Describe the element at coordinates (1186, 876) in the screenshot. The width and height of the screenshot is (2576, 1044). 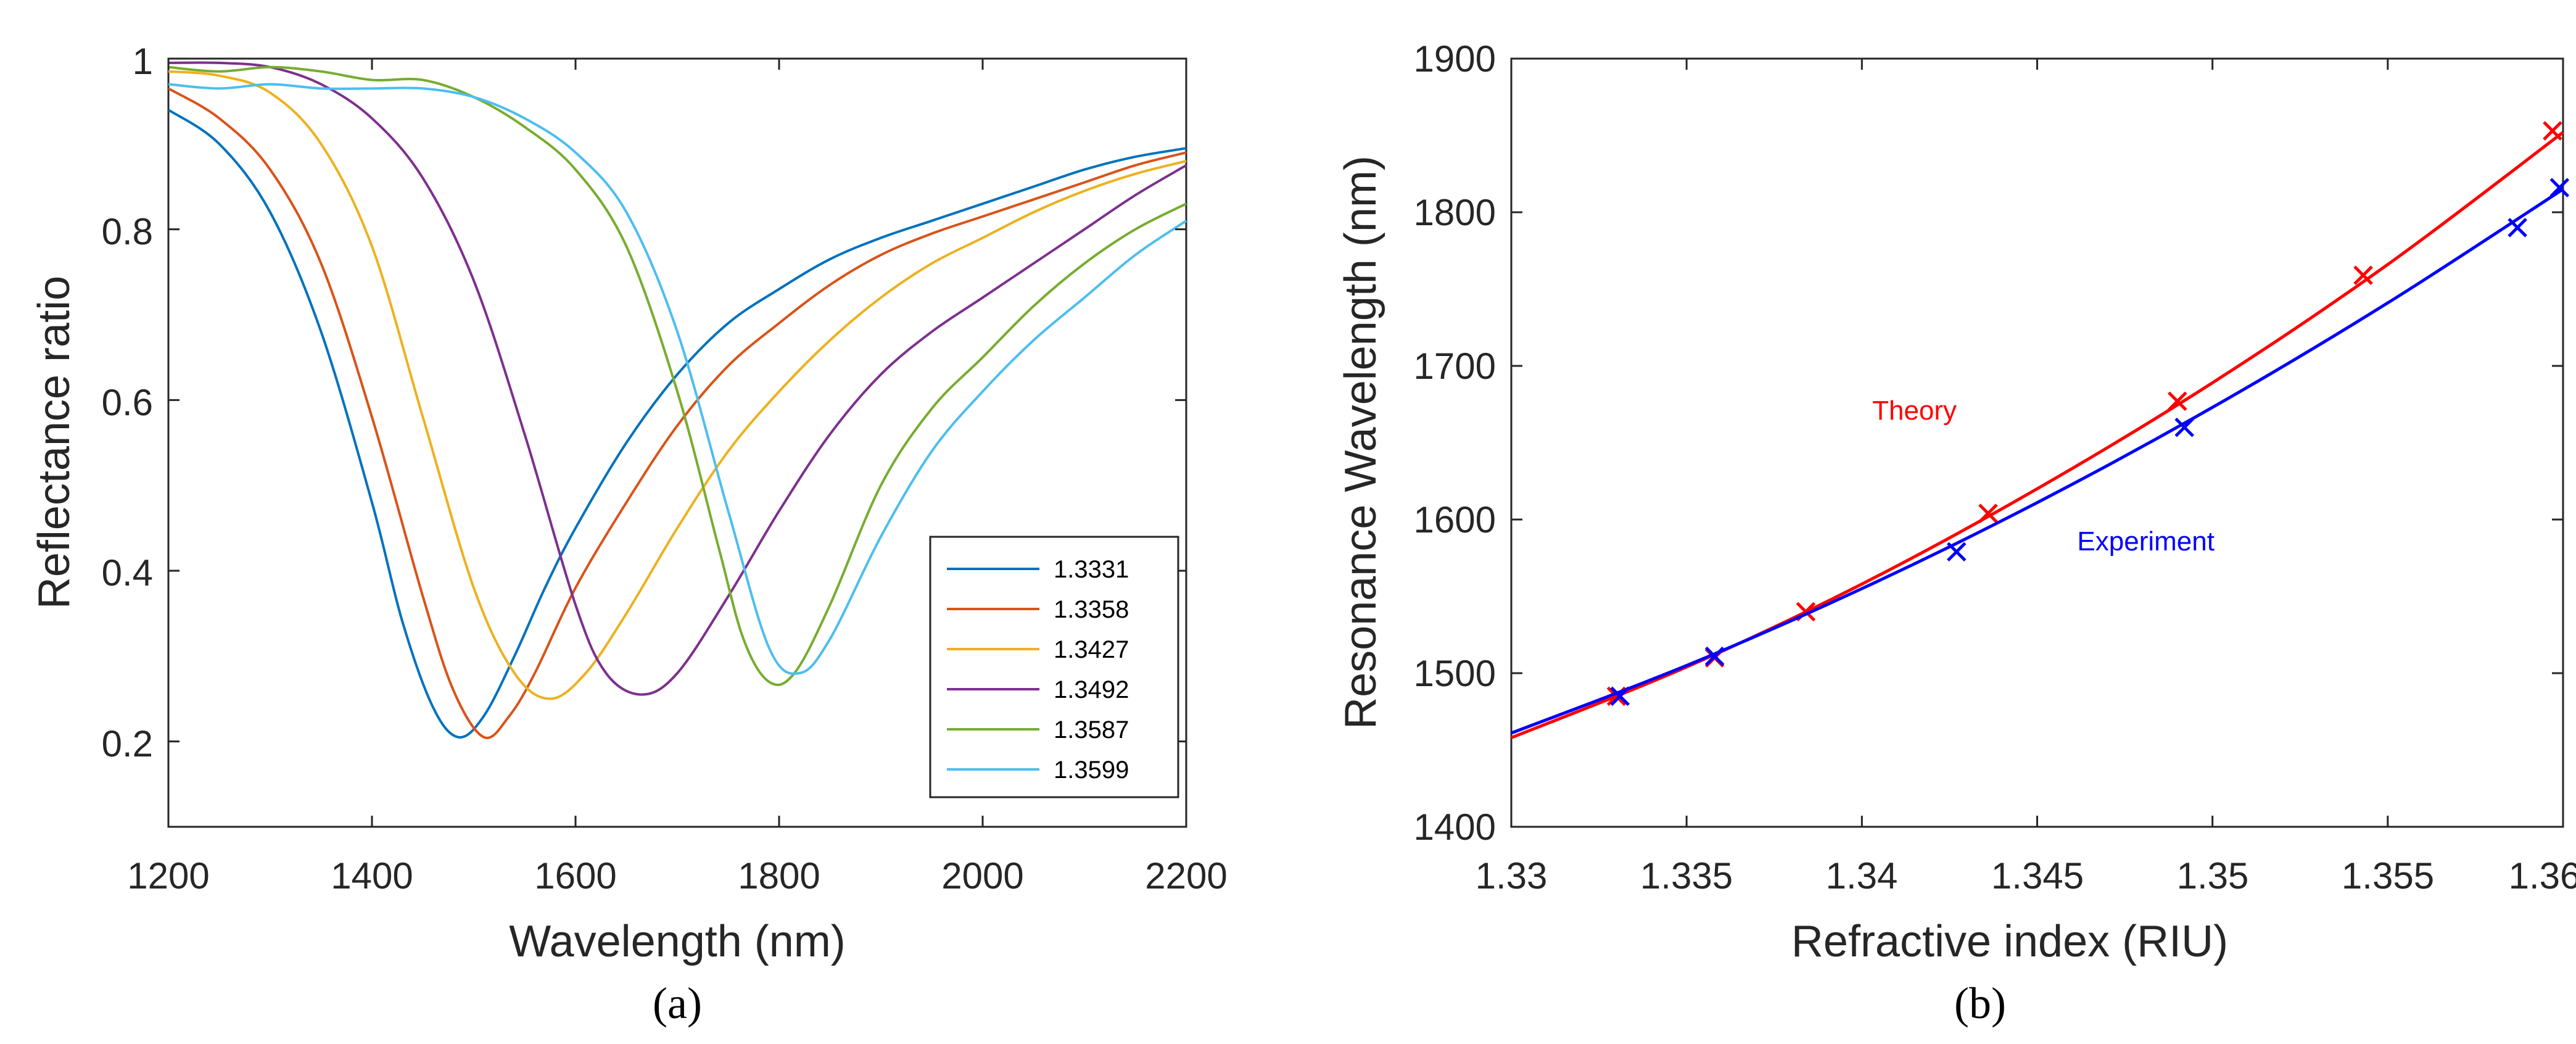
I see `a-xtick-label: 2200` at that location.